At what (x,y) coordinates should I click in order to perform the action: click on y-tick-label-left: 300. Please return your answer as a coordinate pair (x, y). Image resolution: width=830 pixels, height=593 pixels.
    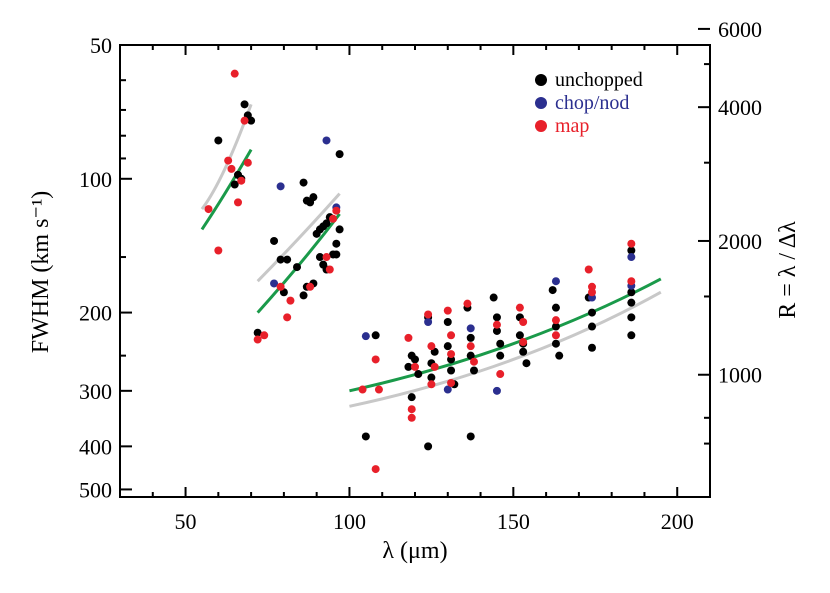
    Looking at the image, I should click on (95, 391).